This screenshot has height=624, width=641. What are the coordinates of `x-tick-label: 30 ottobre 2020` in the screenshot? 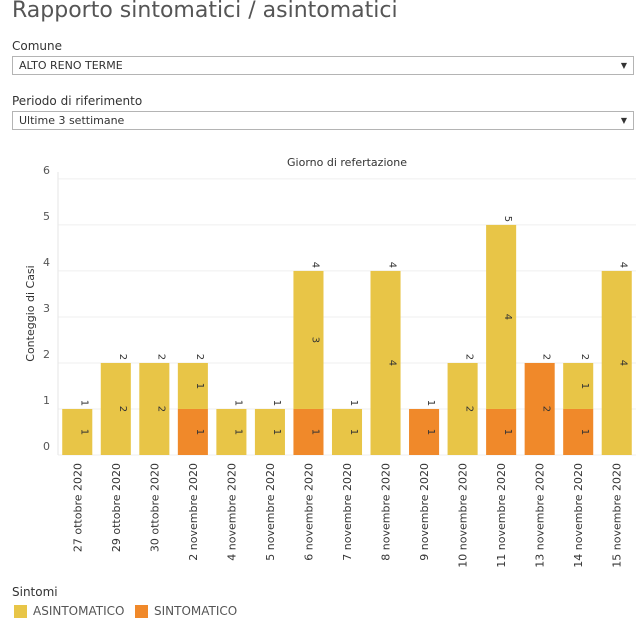 It's located at (154, 507).